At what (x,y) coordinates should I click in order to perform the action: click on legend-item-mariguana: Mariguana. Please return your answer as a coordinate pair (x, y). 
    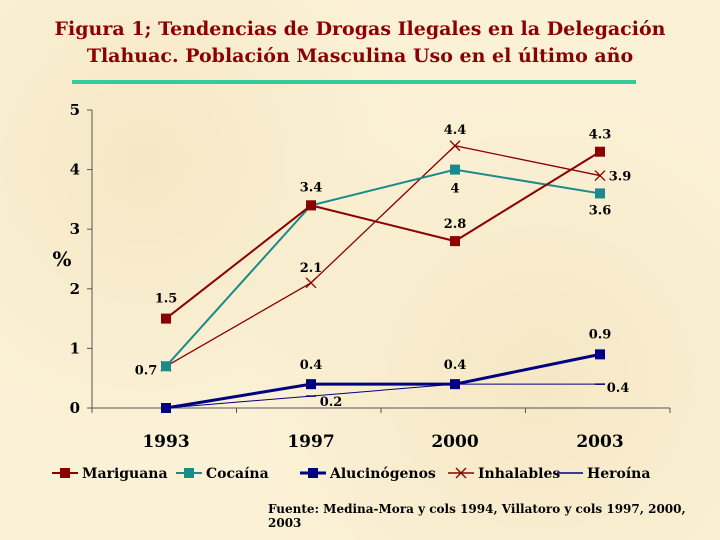
    Looking at the image, I should click on (110, 474).